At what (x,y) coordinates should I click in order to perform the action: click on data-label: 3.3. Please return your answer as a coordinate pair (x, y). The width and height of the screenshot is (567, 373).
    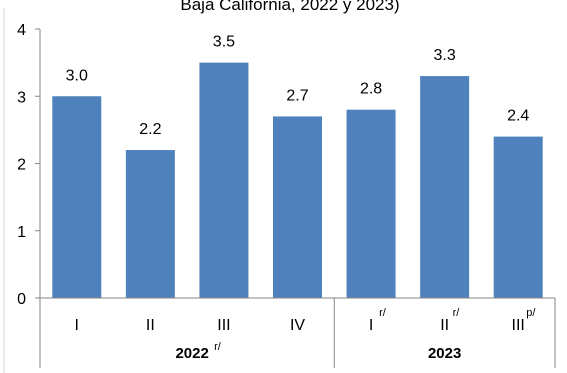
    Looking at the image, I should click on (445, 55).